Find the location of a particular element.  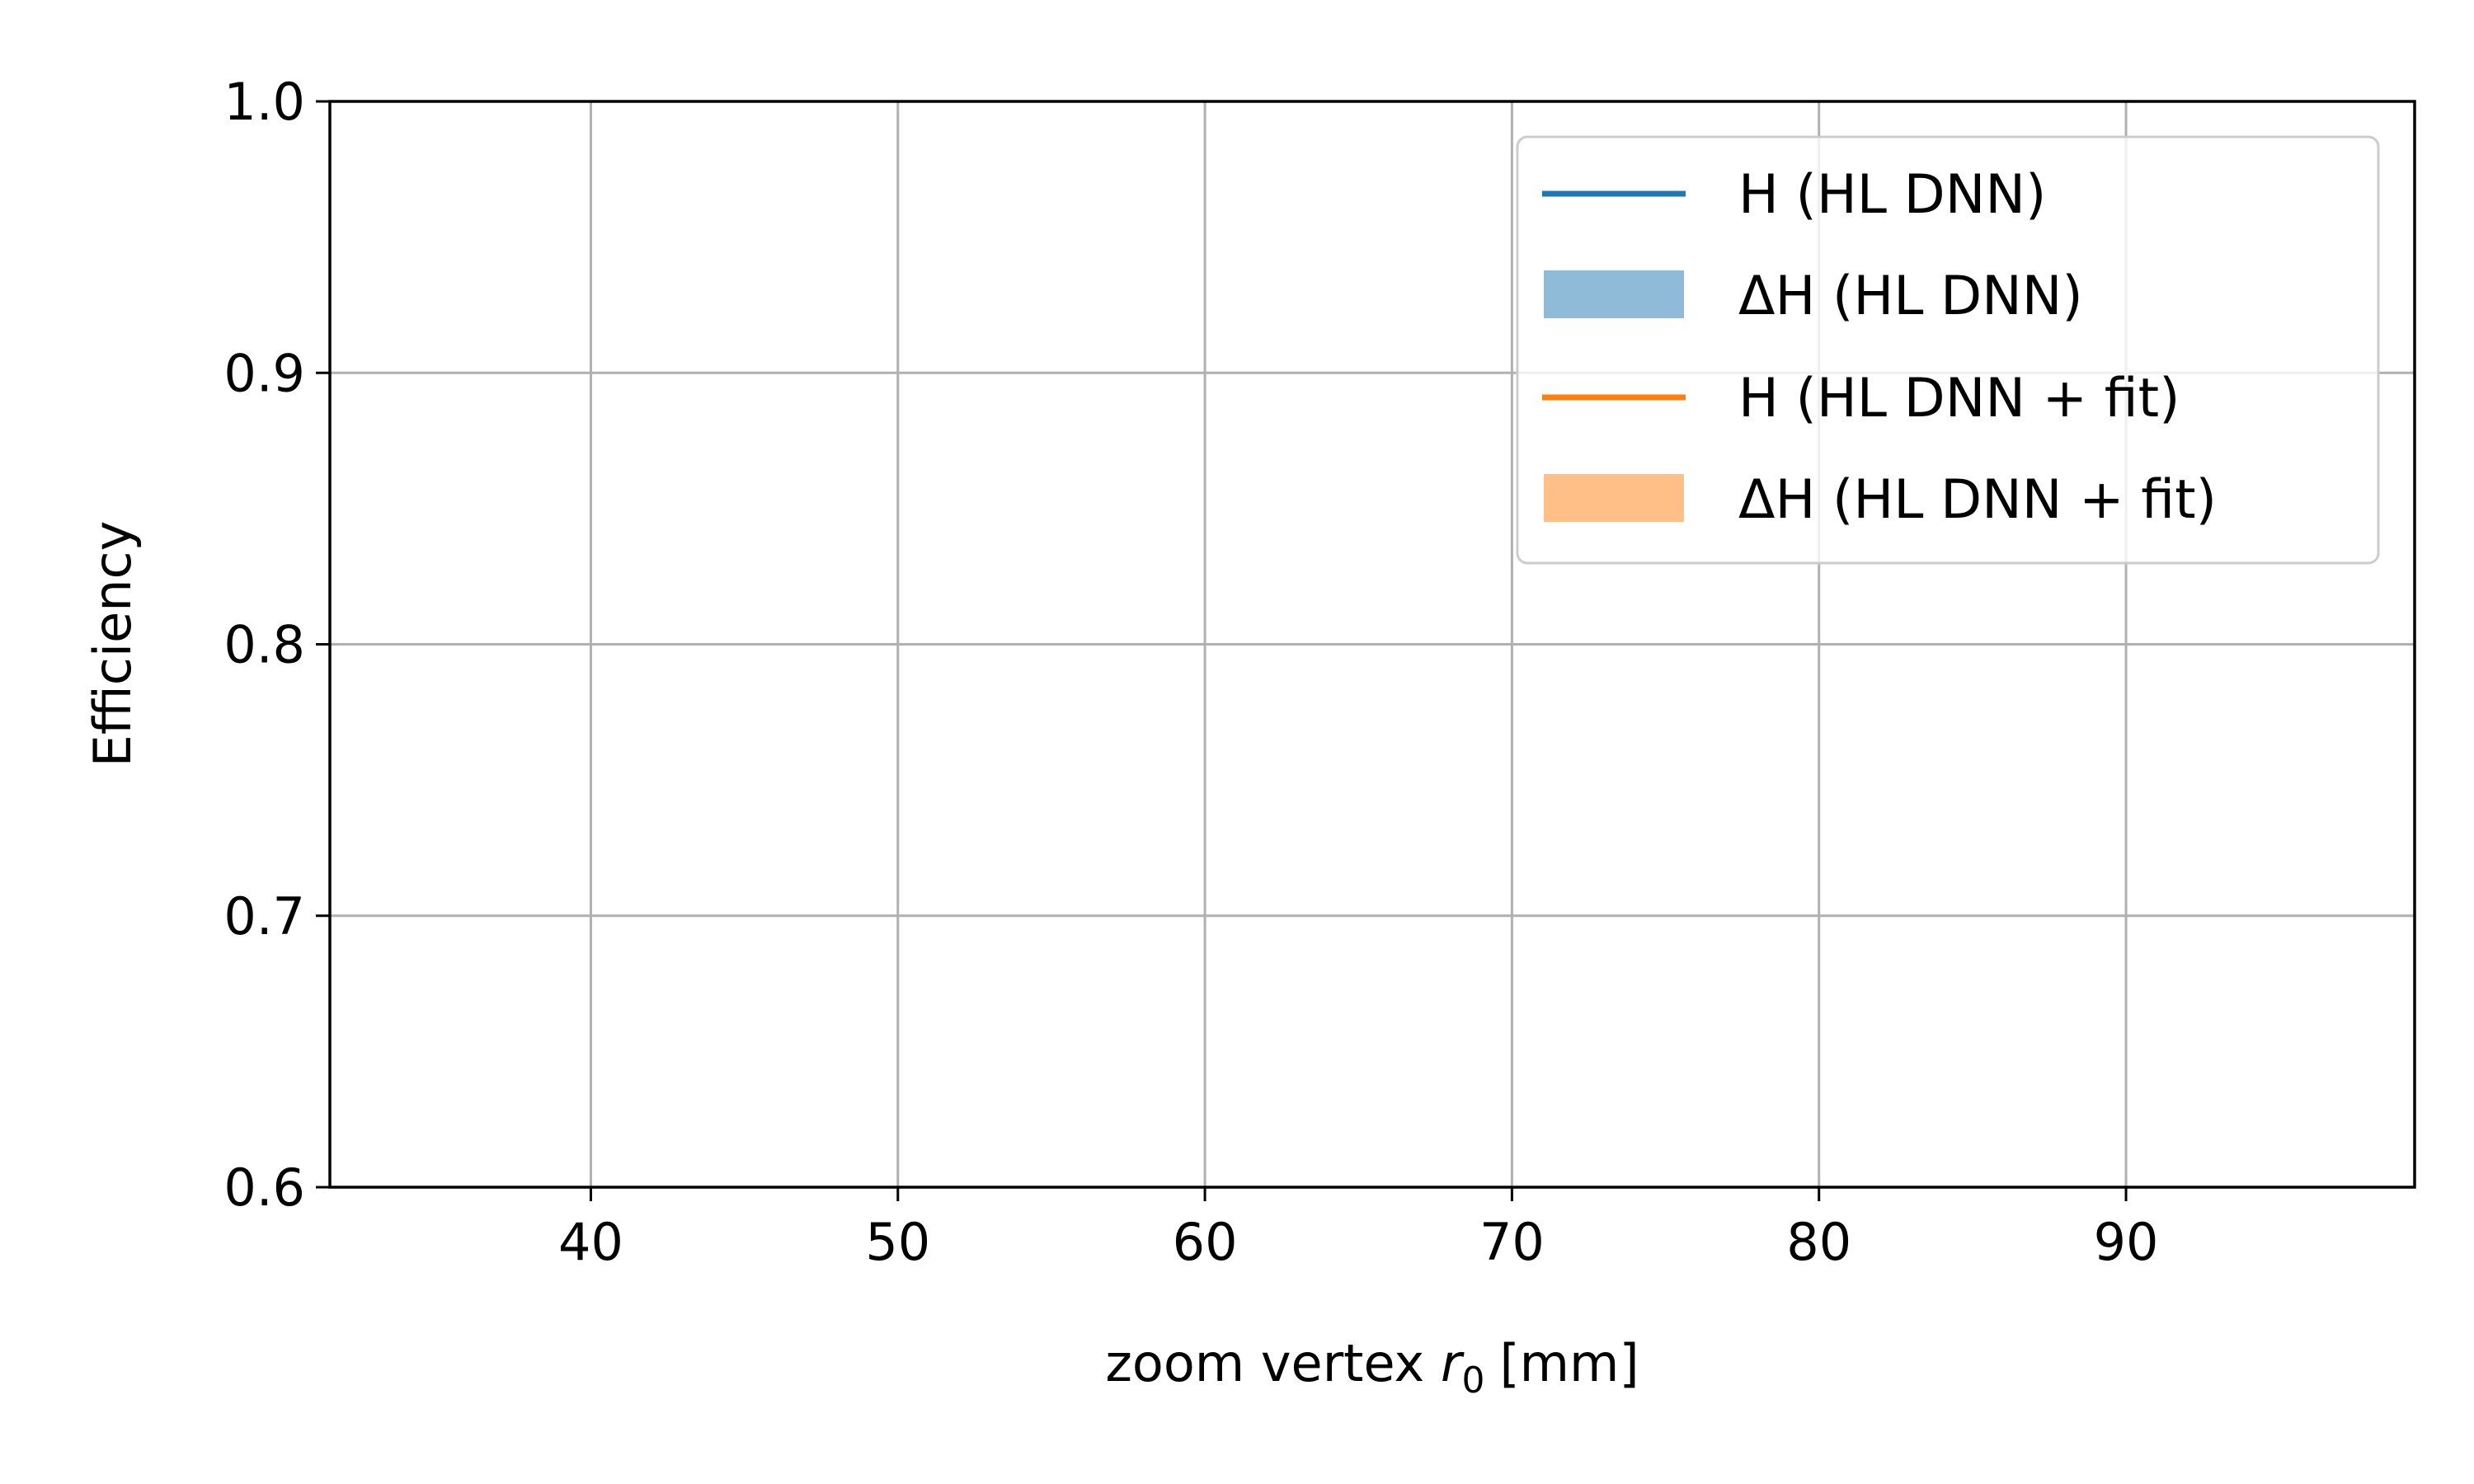

x-axis-label-unit: [mm] is located at coordinates (1569, 1363).